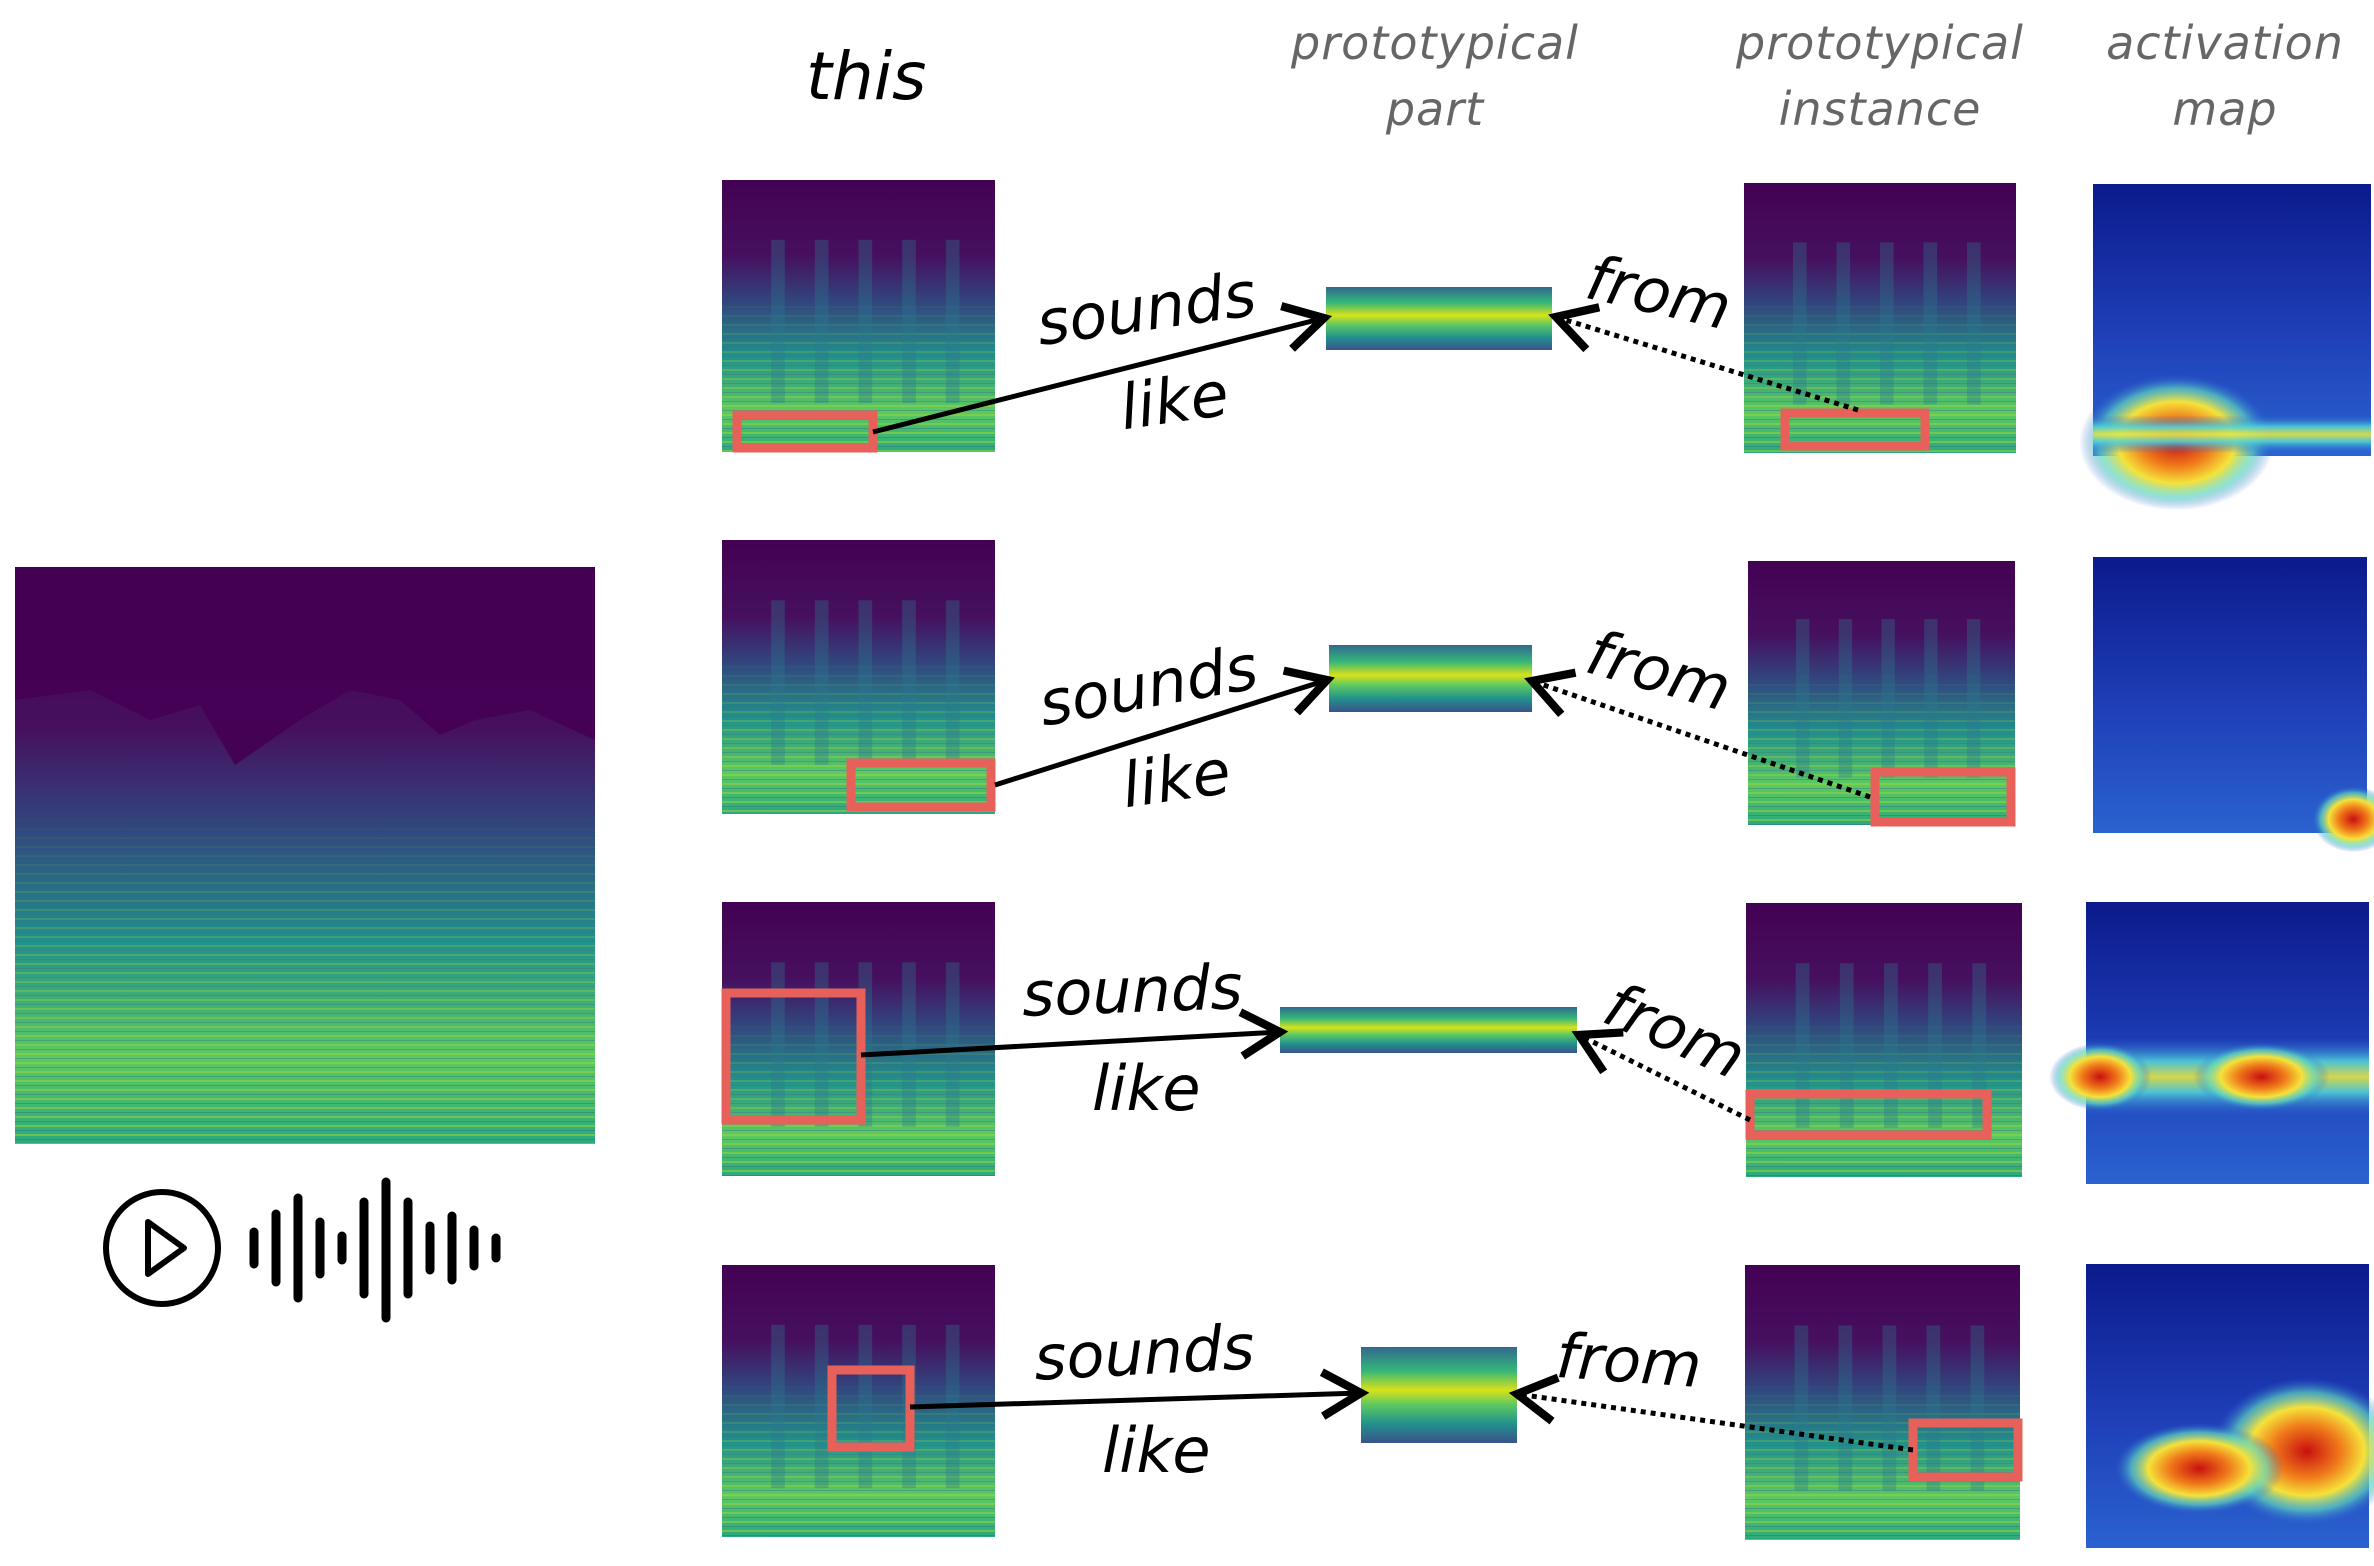 The width and height of the screenshot is (2374, 1566). I want to click on row-2-prototypical-part, so click(1430, 678).